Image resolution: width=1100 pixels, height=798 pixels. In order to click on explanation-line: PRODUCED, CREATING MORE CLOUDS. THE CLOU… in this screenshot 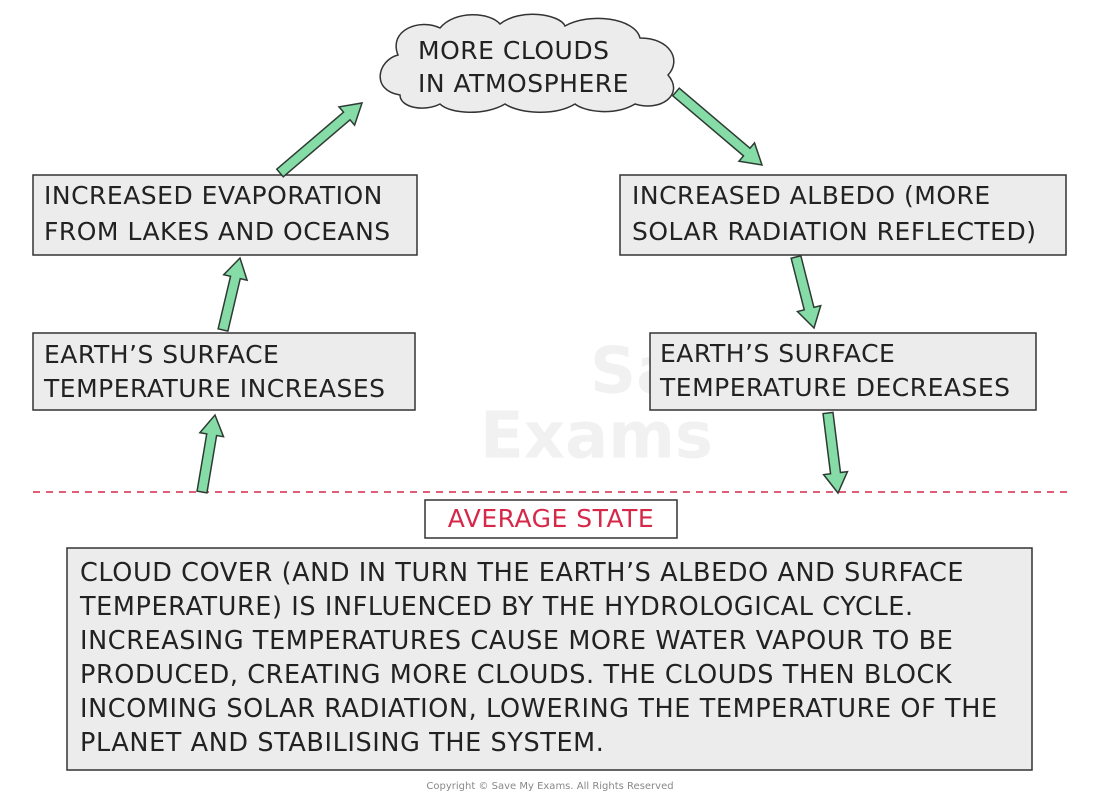, I will do `click(516, 675)`.